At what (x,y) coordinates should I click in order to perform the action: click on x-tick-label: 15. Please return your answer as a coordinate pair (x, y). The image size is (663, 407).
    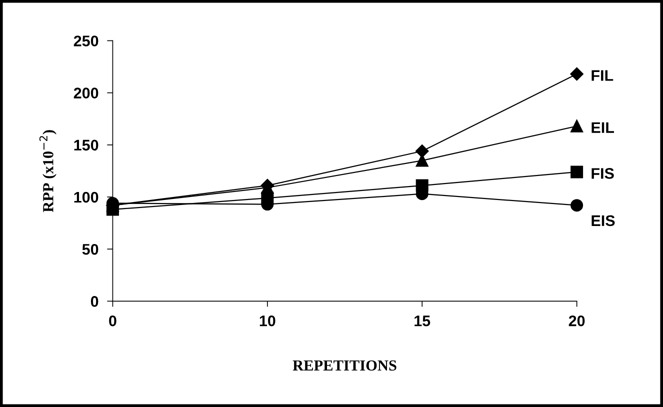
    Looking at the image, I should click on (422, 321).